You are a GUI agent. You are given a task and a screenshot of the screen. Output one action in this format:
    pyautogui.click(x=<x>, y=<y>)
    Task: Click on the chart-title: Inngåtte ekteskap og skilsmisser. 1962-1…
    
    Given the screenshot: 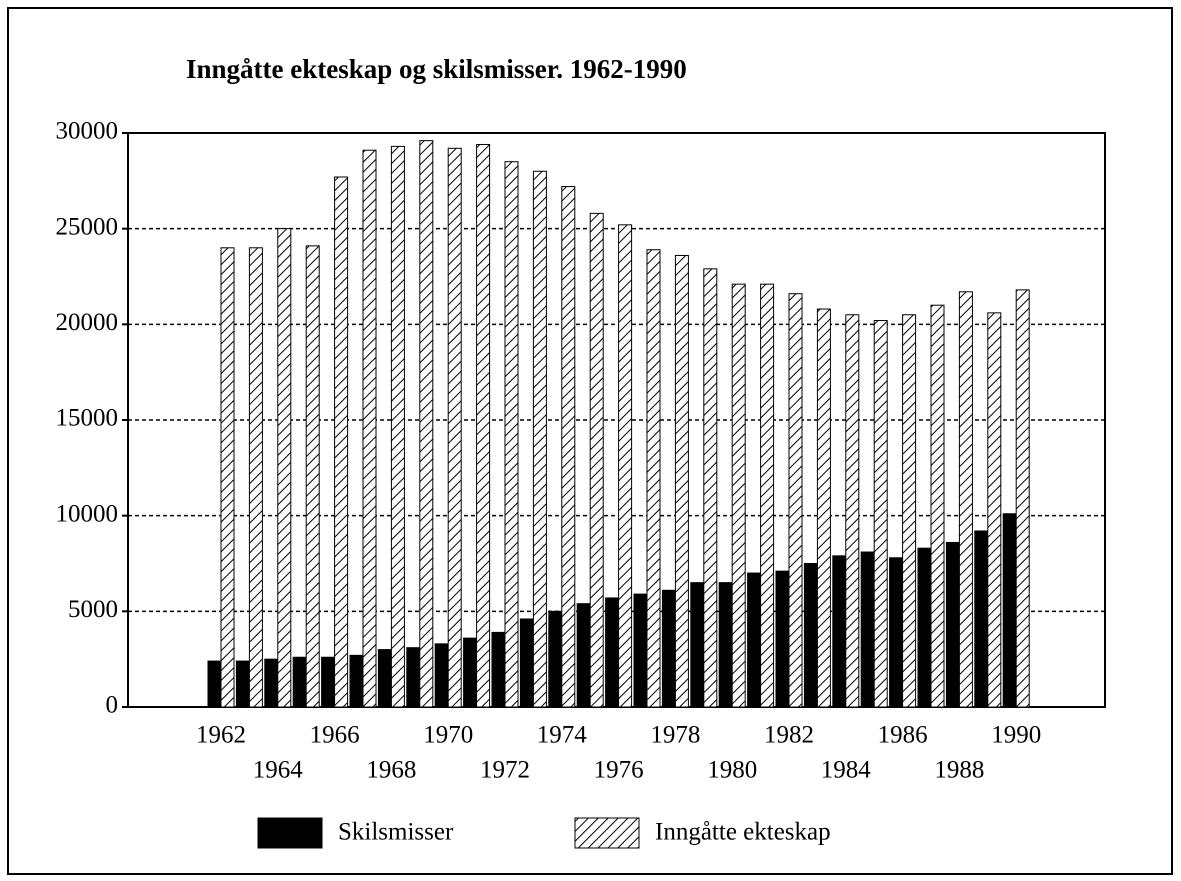 What is the action you would take?
    pyautogui.click(x=436, y=69)
    